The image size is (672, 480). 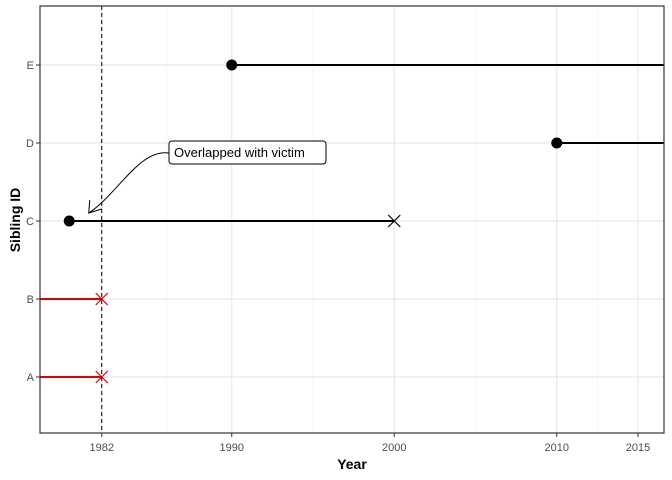 I want to click on annotation-label: Overlapped with victim, so click(x=239, y=152).